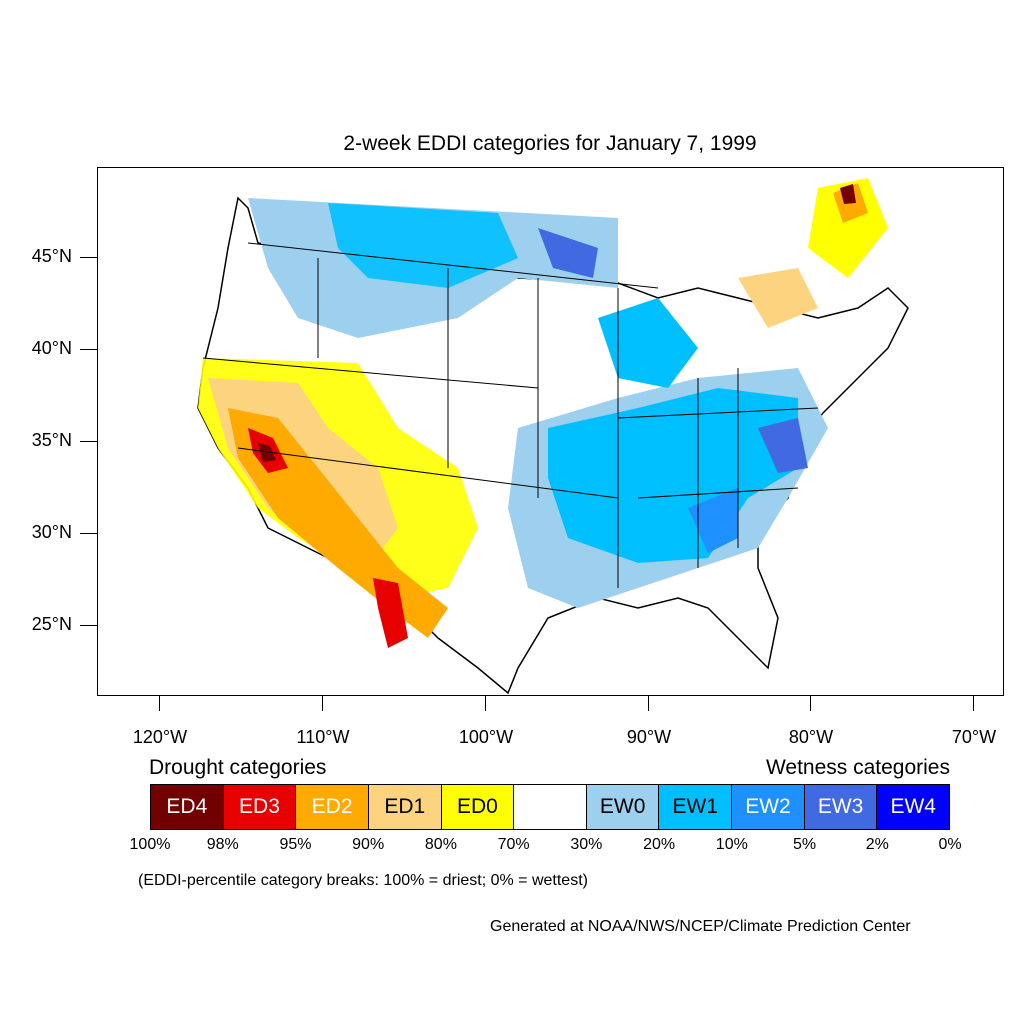 The image size is (1024, 1024). Describe the element at coordinates (811, 737) in the screenshot. I see `lon-label-80: 80°W` at that location.